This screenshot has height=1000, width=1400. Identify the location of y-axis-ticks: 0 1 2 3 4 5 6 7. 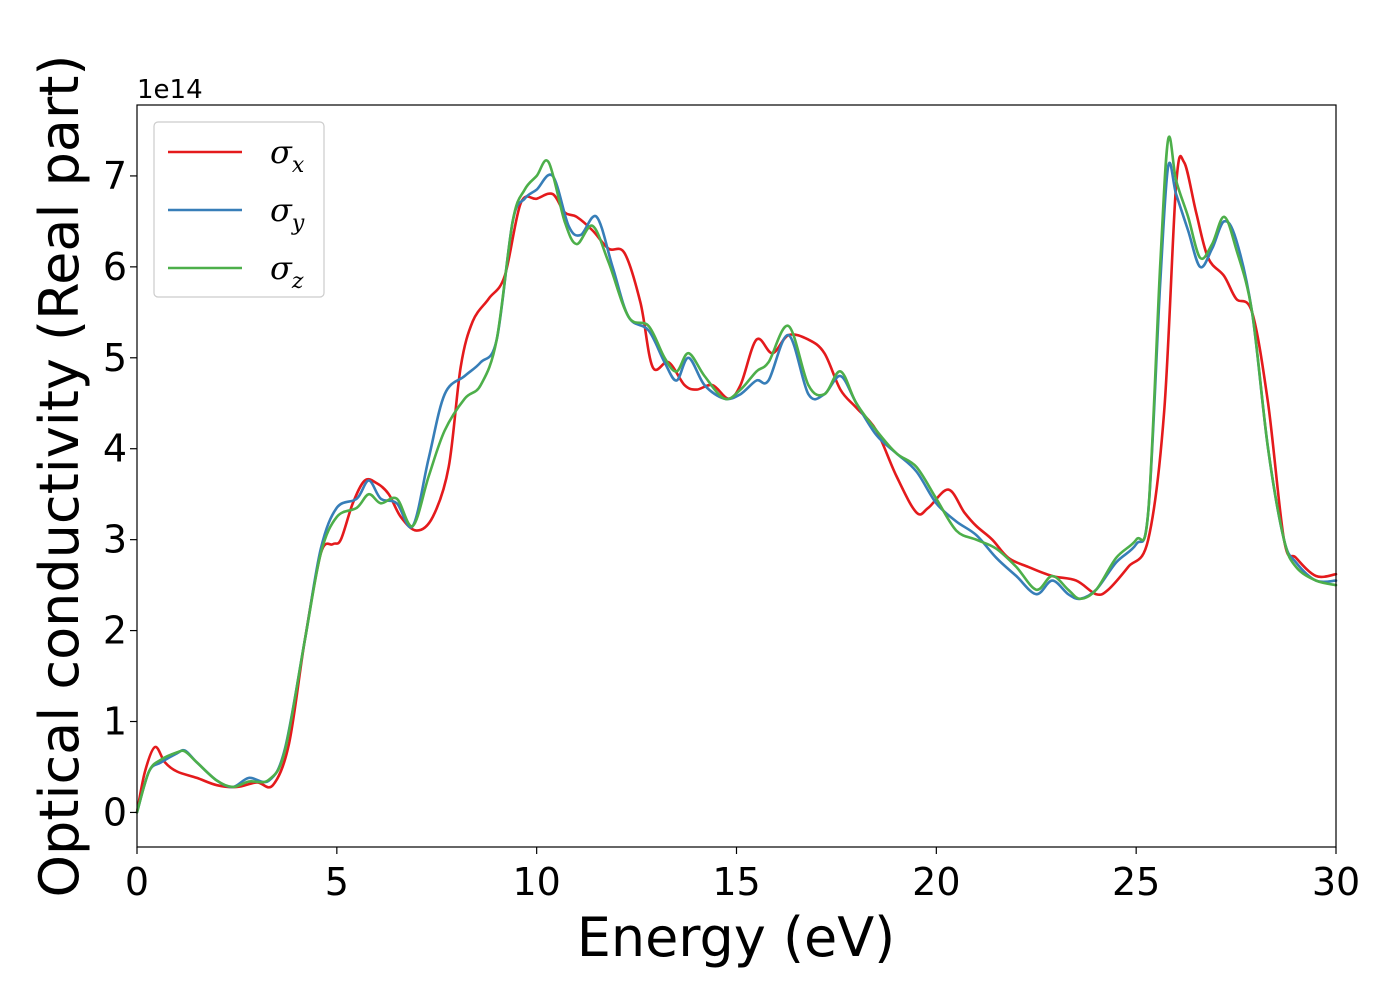
(120, 494).